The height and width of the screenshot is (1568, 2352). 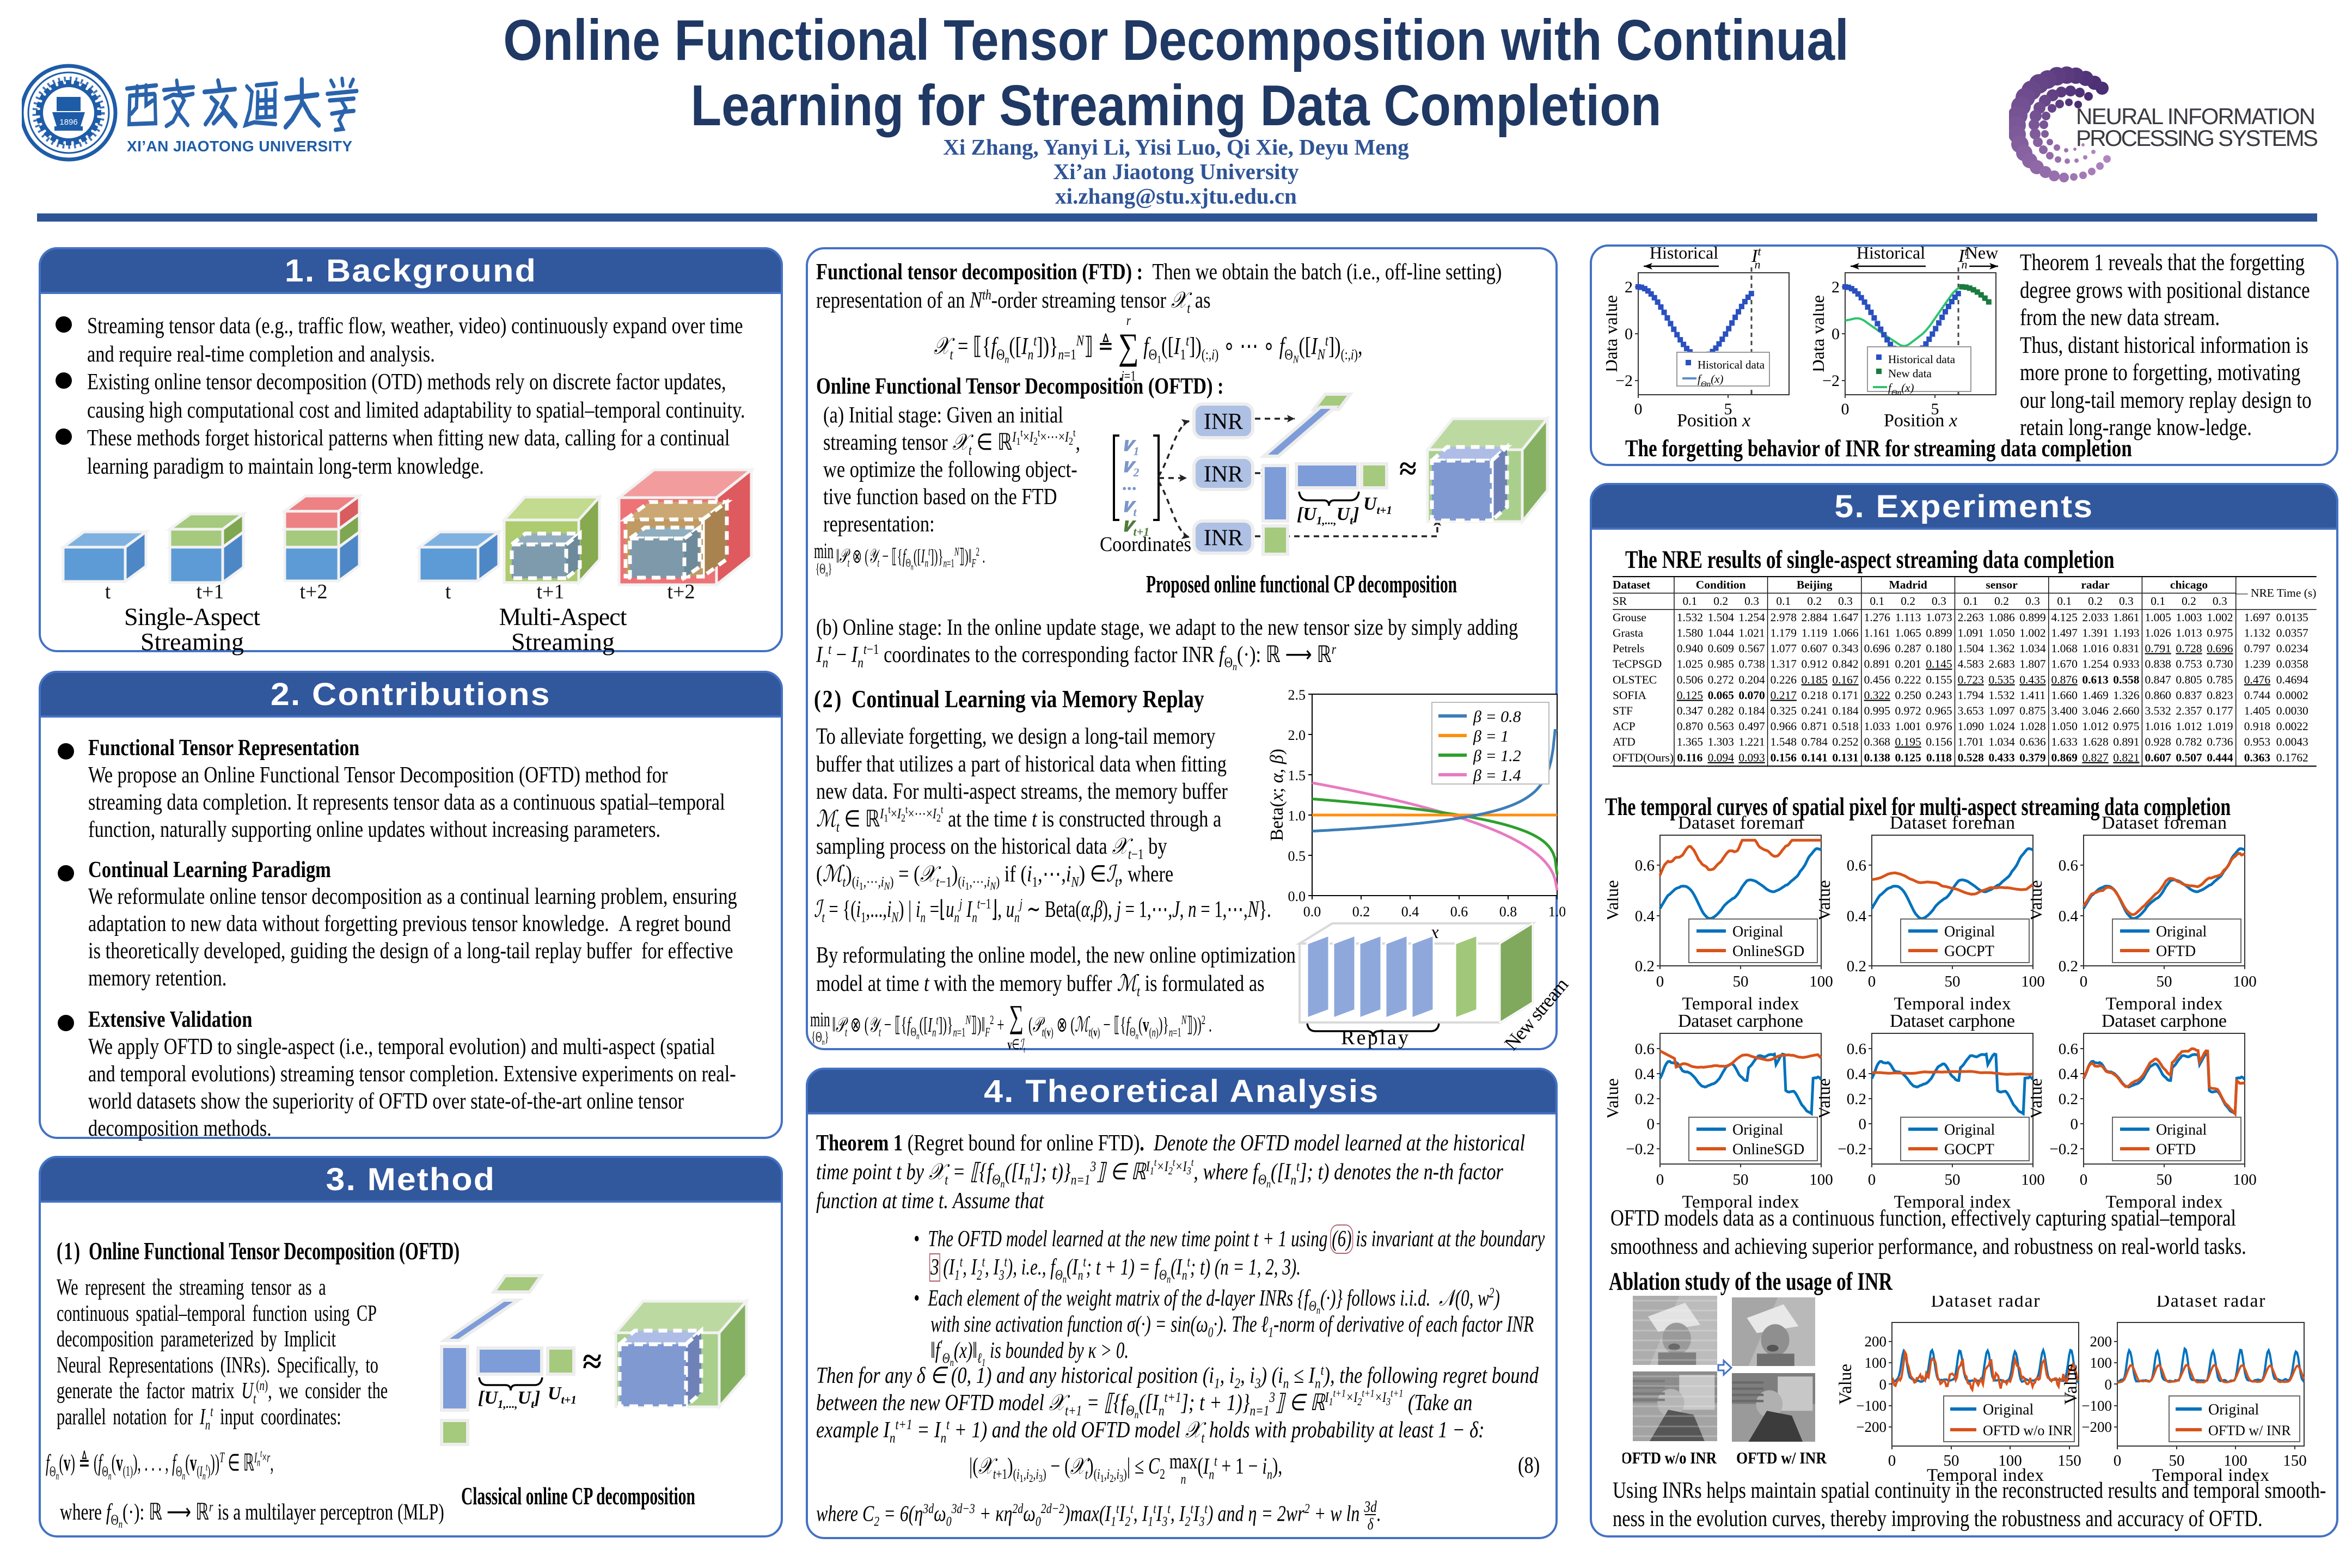 I want to click on svg-text: 1.0, so click(x=1297, y=816).